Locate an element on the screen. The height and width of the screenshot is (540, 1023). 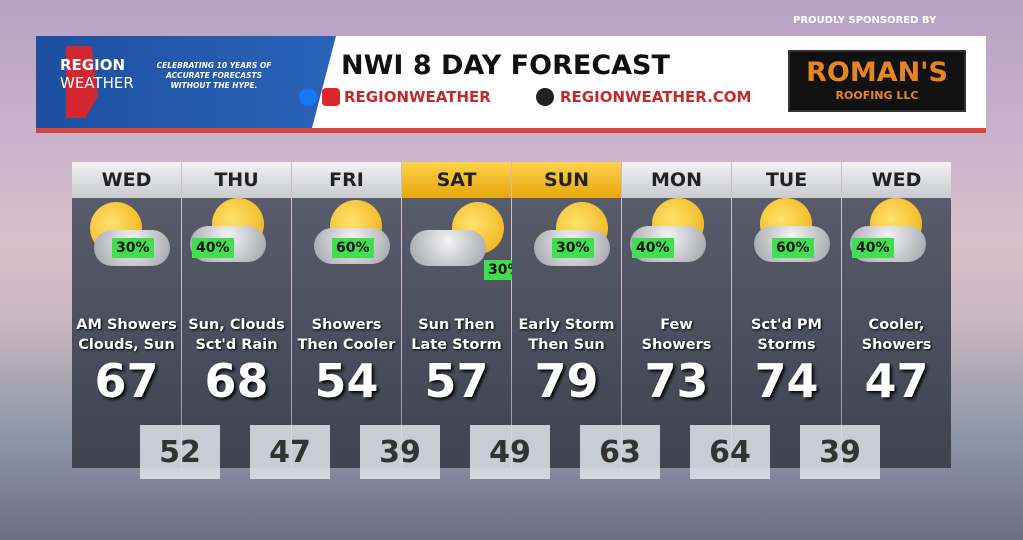
sponsor-caption: PROUDLY SPONSORED BY is located at coordinates (865, 20).